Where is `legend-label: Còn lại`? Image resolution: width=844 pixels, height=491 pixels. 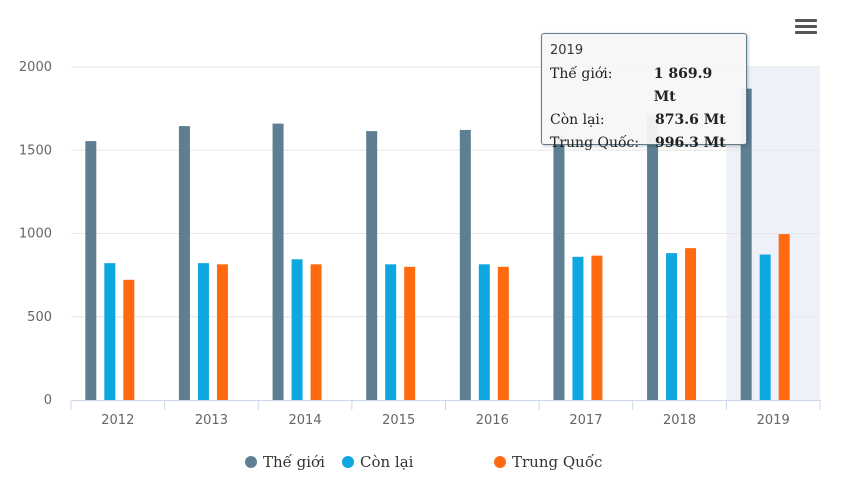 legend-label: Còn lại is located at coordinates (387, 462).